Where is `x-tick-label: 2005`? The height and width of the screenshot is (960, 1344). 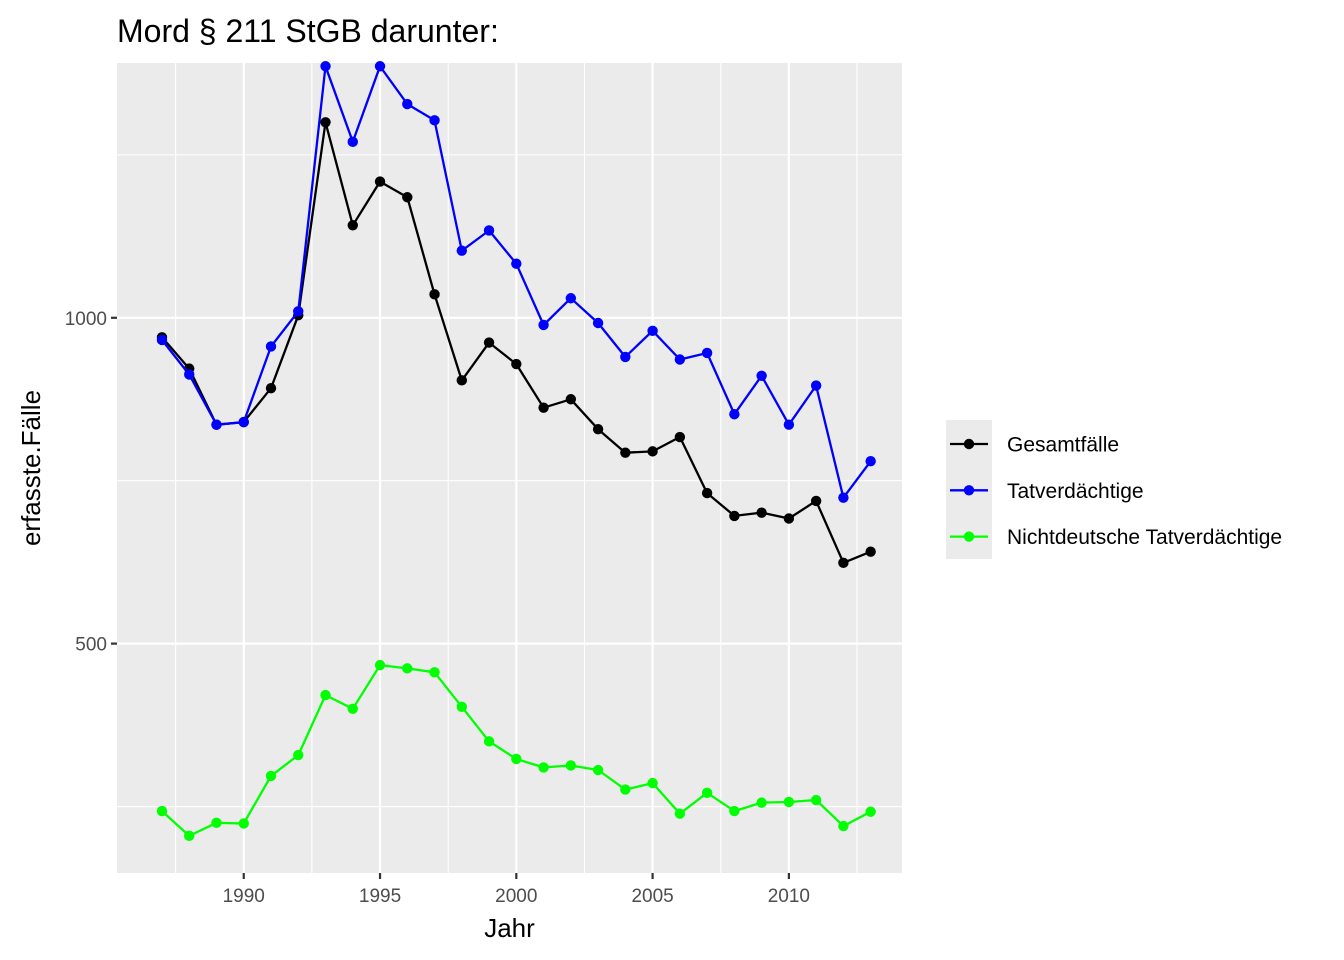 x-tick-label: 2005 is located at coordinates (652, 896).